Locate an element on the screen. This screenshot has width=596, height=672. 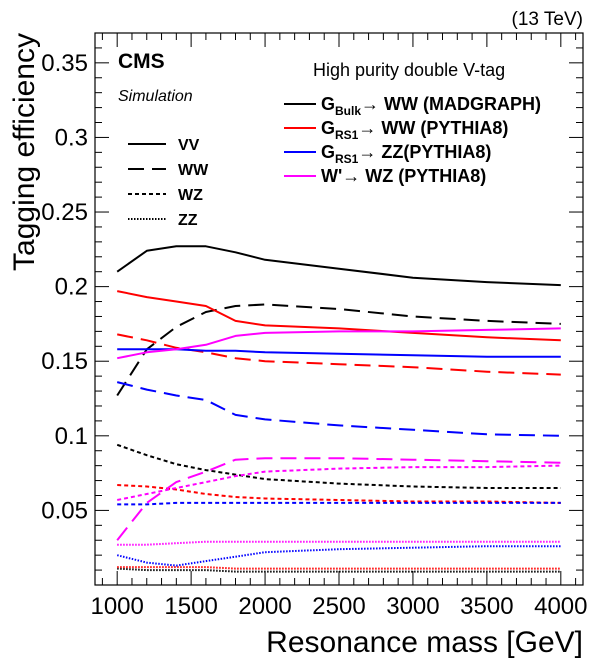
x-tick-label: 2500 is located at coordinates (338, 606).